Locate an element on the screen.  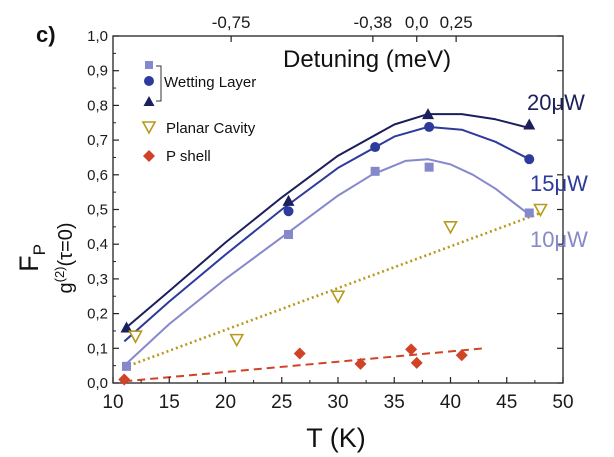
top-tick-label: 0,25 is located at coordinates (456, 22).